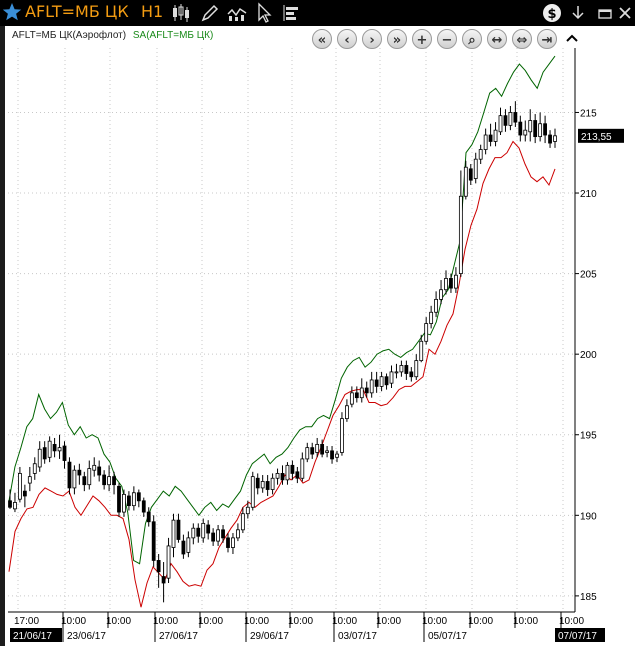 The height and width of the screenshot is (646, 635). I want to click on period-title: H1, so click(152, 11).